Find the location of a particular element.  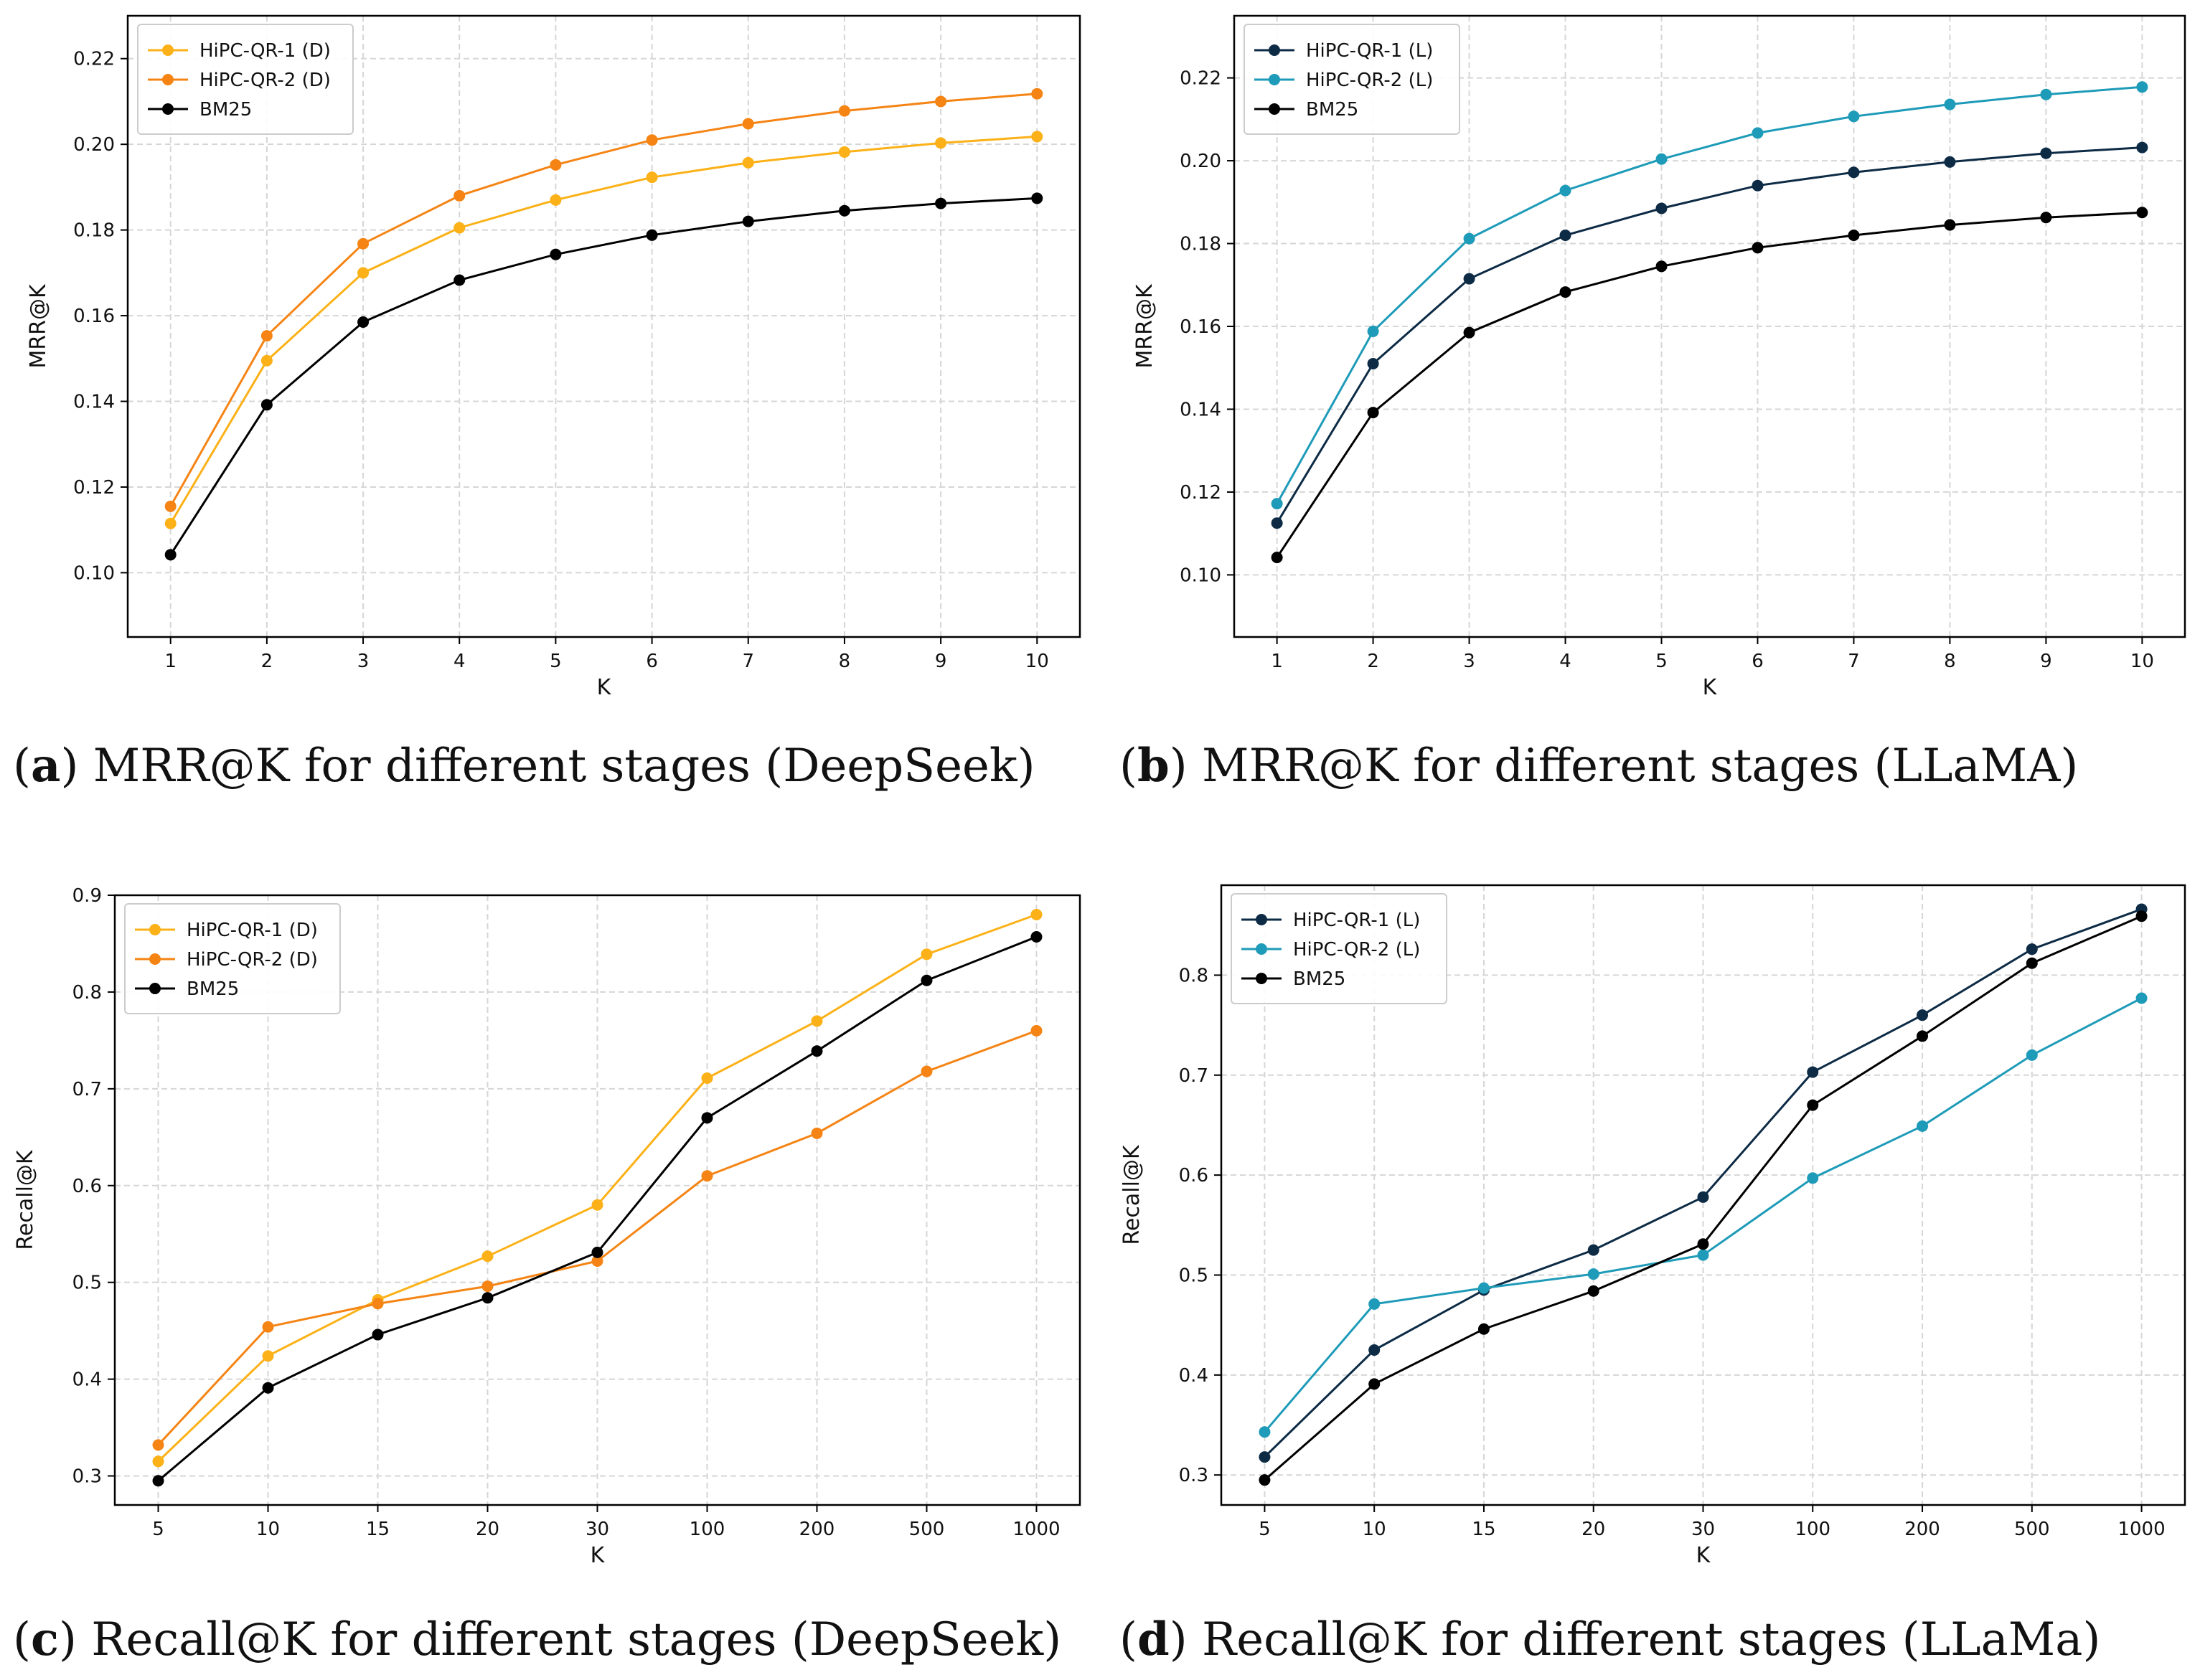

x-tick-label-a-7: 8 is located at coordinates (845, 661).